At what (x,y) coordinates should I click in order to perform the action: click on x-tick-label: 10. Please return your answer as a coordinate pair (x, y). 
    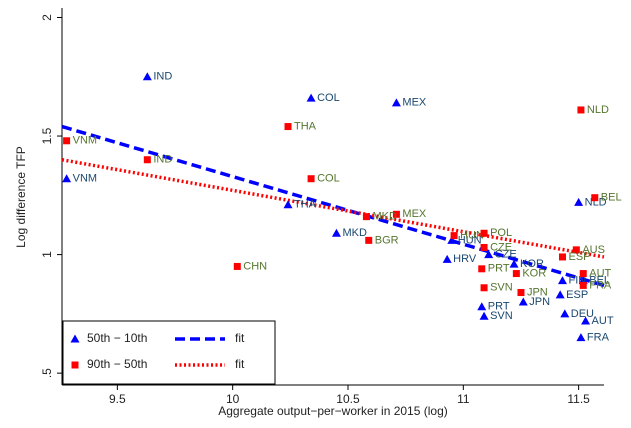
    Looking at the image, I should click on (233, 399).